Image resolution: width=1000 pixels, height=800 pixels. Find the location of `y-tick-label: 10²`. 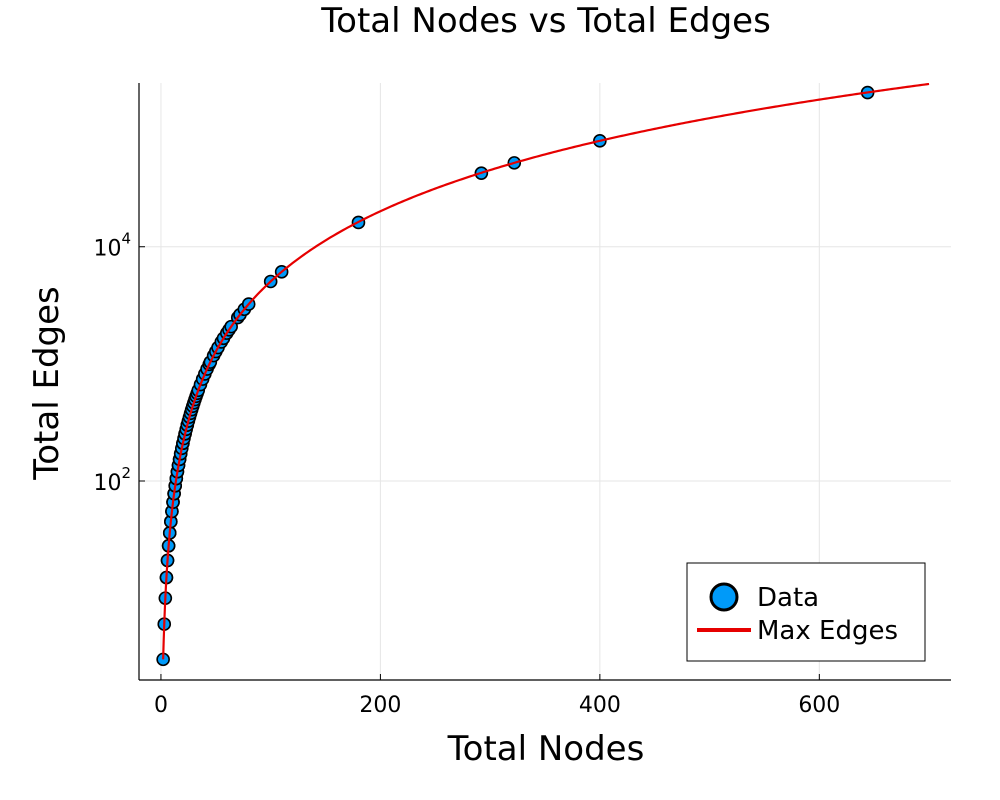

y-tick-label: 10² is located at coordinates (112, 480).